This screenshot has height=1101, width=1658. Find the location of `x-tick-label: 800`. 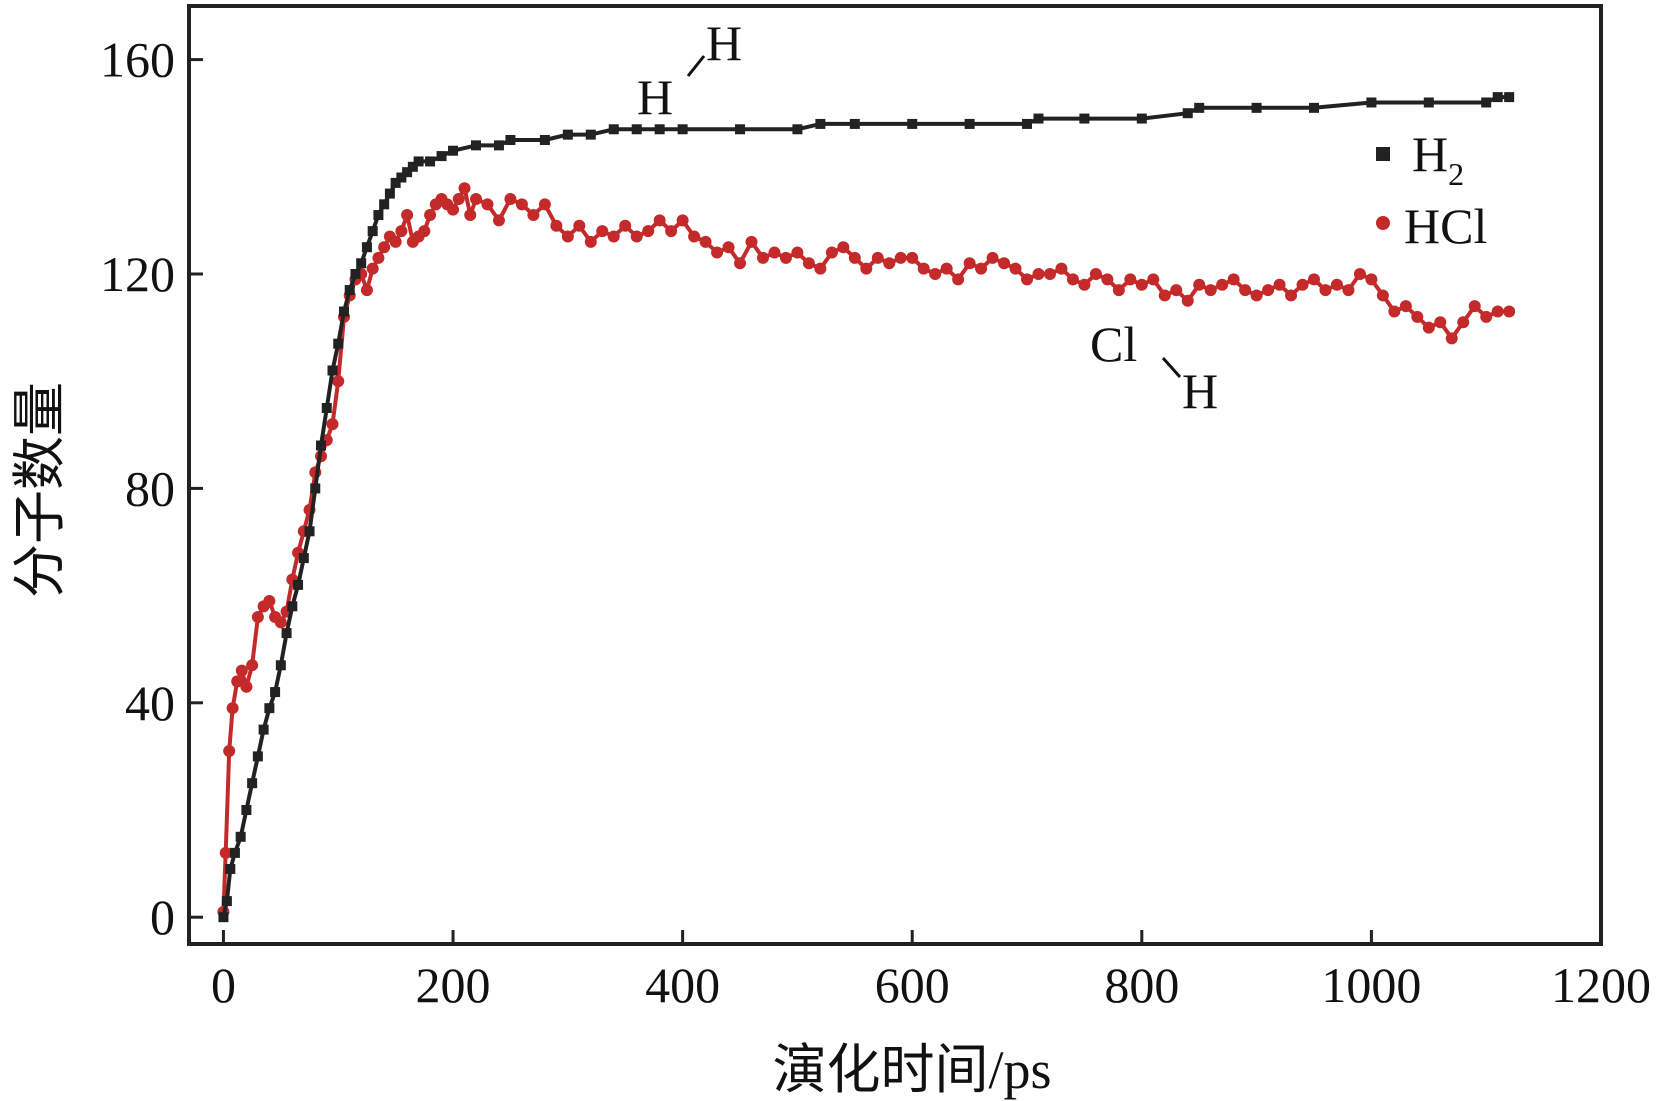

x-tick-label: 800 is located at coordinates (1141, 985).